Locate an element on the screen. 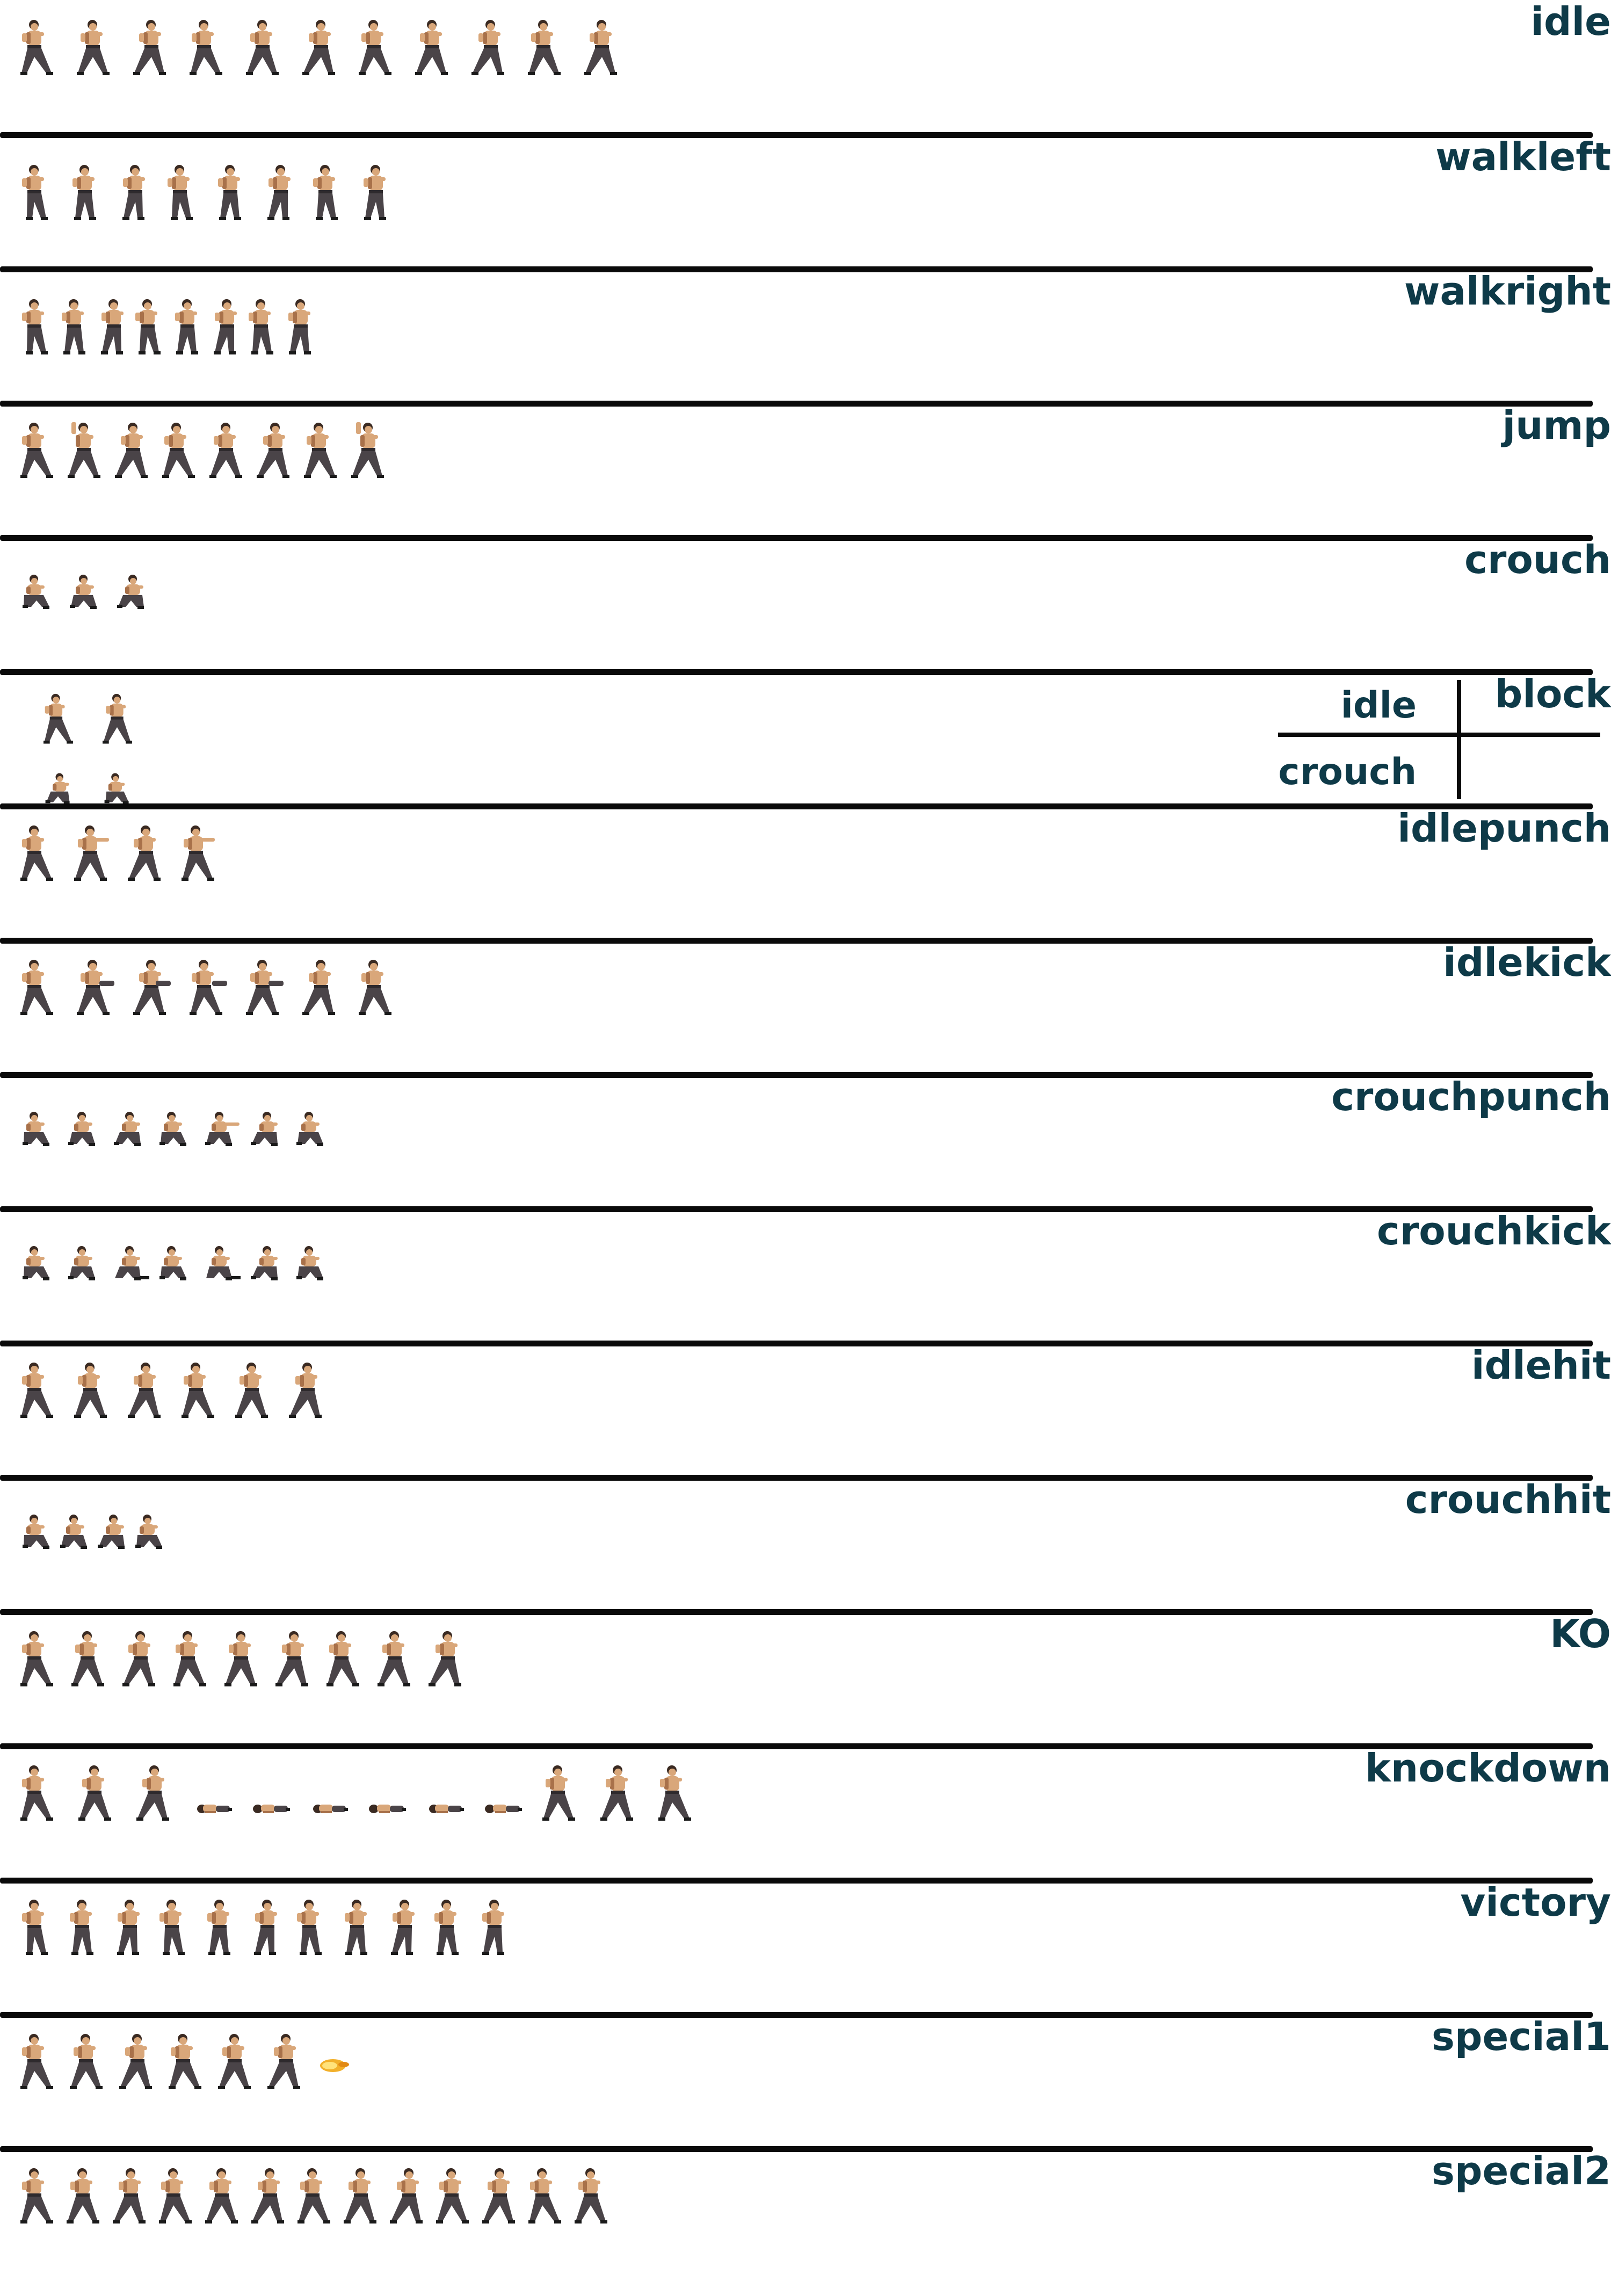 The width and height of the screenshot is (1611, 2296). anim-row-crouch: crouch is located at coordinates (805, 602).